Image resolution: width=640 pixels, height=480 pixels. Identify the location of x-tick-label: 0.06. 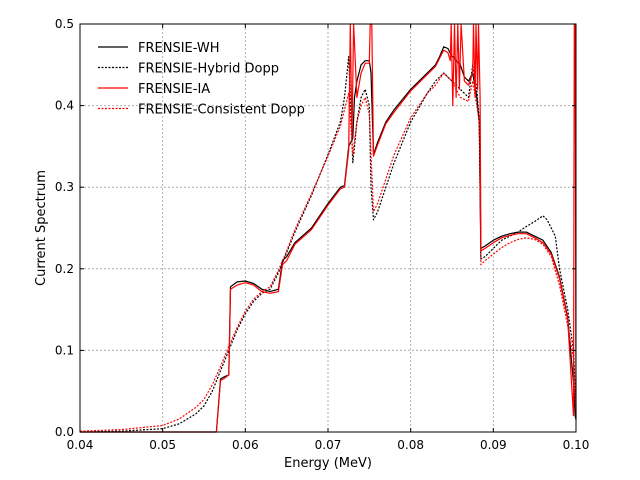
(245, 445).